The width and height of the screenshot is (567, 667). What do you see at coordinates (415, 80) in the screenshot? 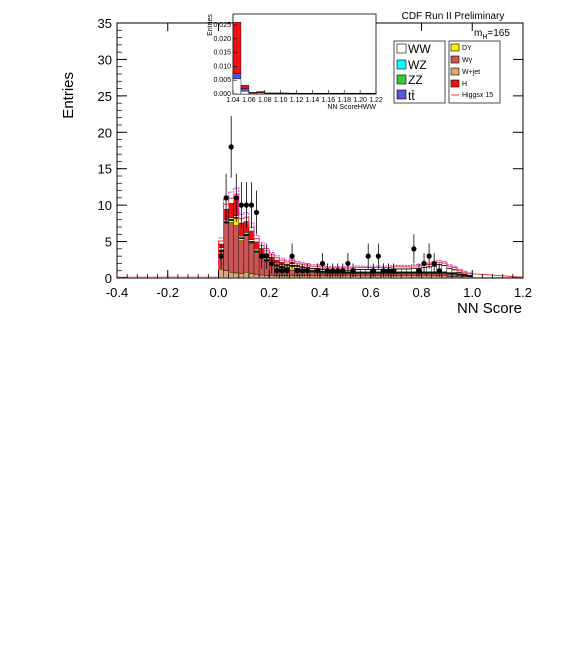
I see `legend-label-zz: ZZ` at bounding box center [415, 80].